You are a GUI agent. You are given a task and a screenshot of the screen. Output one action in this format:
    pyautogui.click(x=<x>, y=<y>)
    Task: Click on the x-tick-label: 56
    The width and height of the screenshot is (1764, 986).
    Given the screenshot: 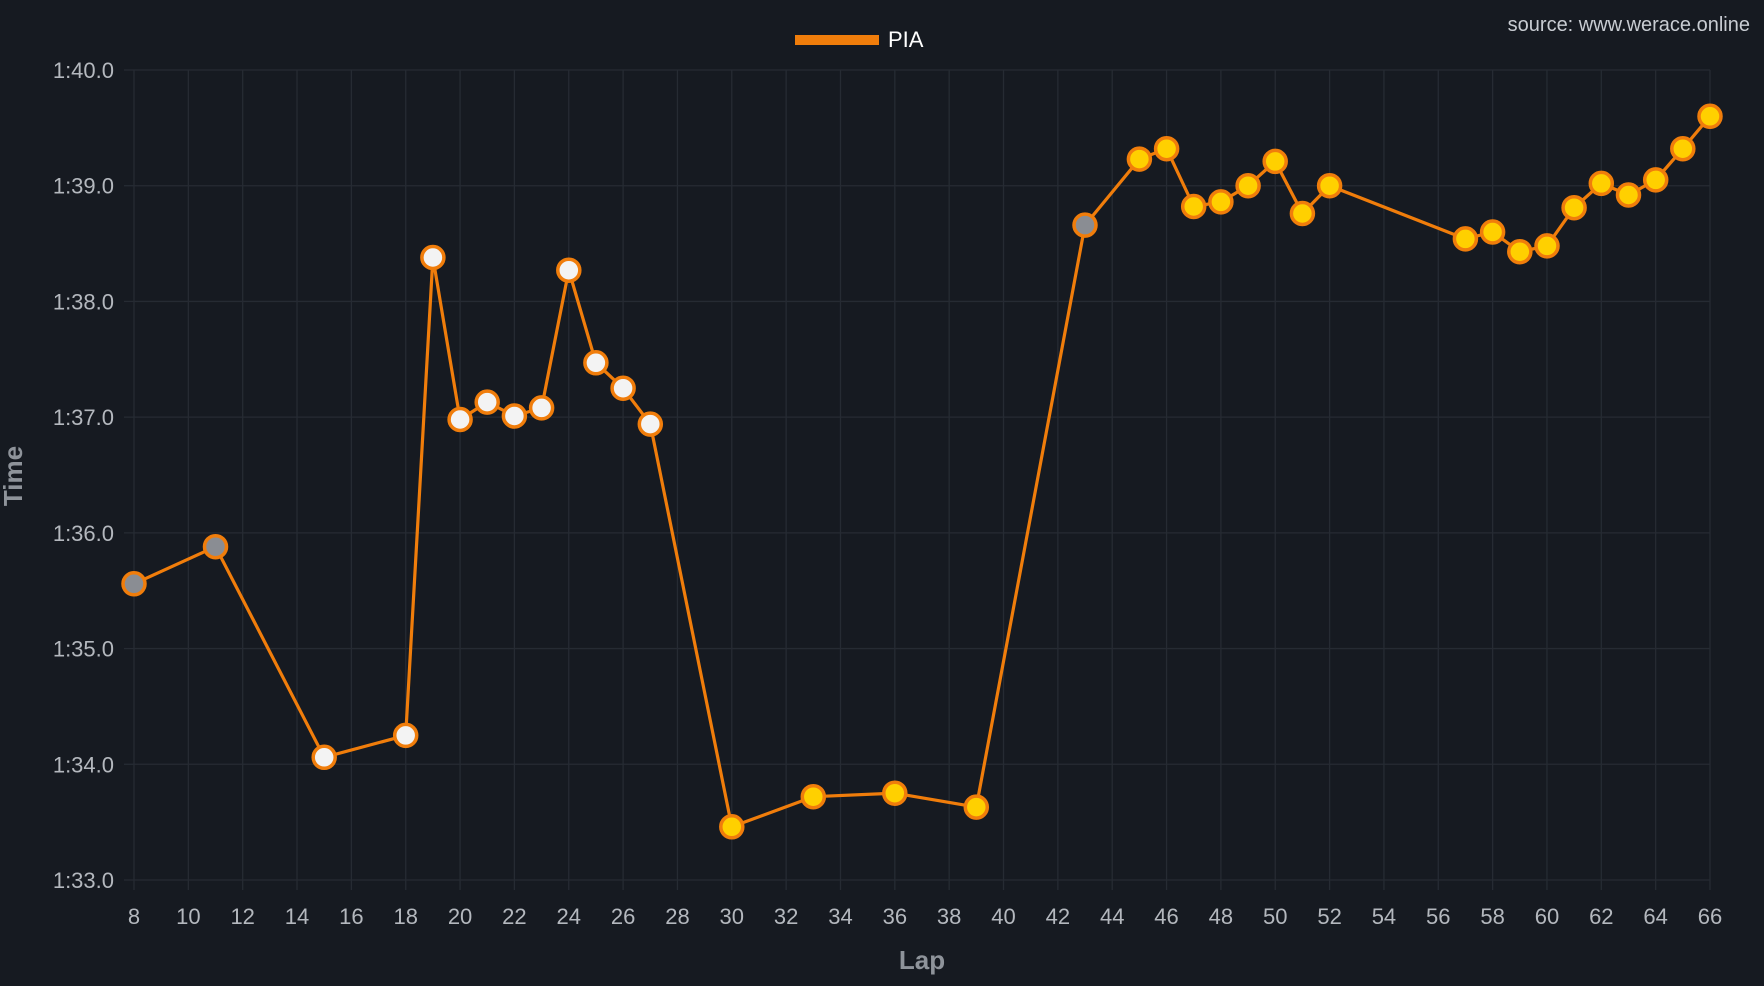 What is the action you would take?
    pyautogui.click(x=1438, y=916)
    